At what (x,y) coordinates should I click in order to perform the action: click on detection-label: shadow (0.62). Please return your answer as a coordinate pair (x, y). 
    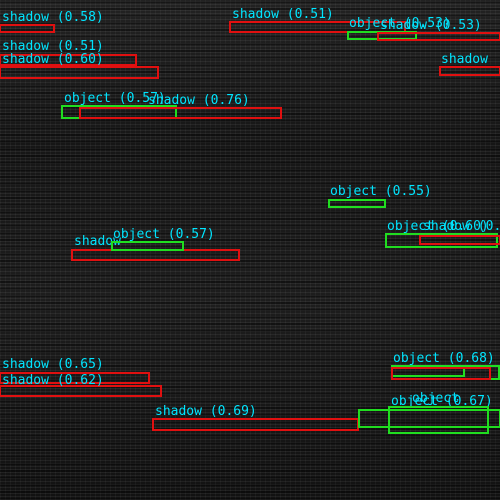
    Looking at the image, I should click on (53, 380).